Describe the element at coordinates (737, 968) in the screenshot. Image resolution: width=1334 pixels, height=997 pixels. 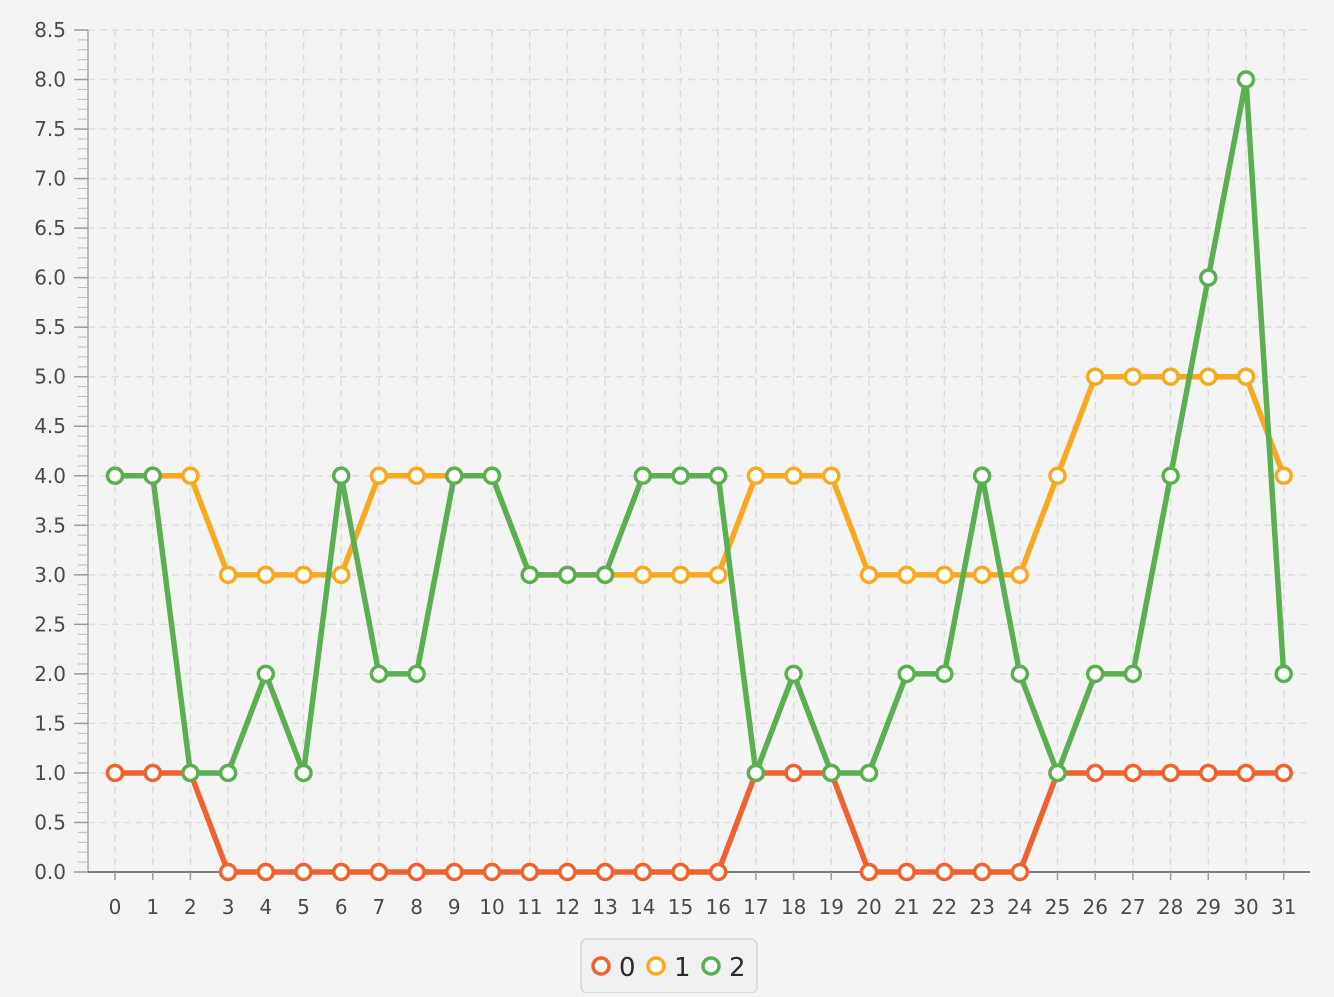
I see `legend-label-2: 2` at that location.